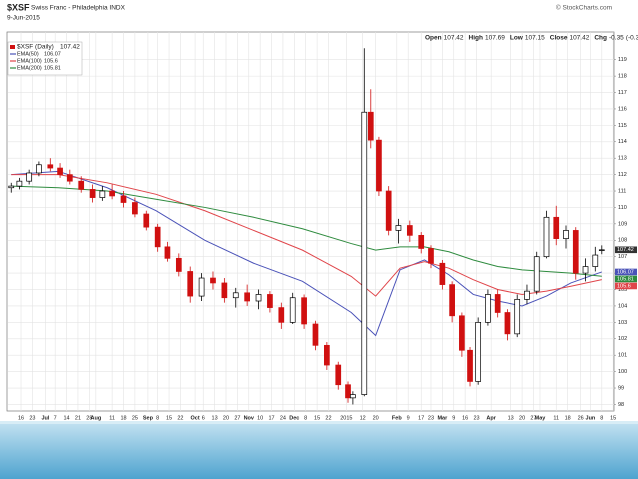  What do you see at coordinates (23, 18) in the screenshot?
I see `chart-date: 9-Jun-2015` at bounding box center [23, 18].